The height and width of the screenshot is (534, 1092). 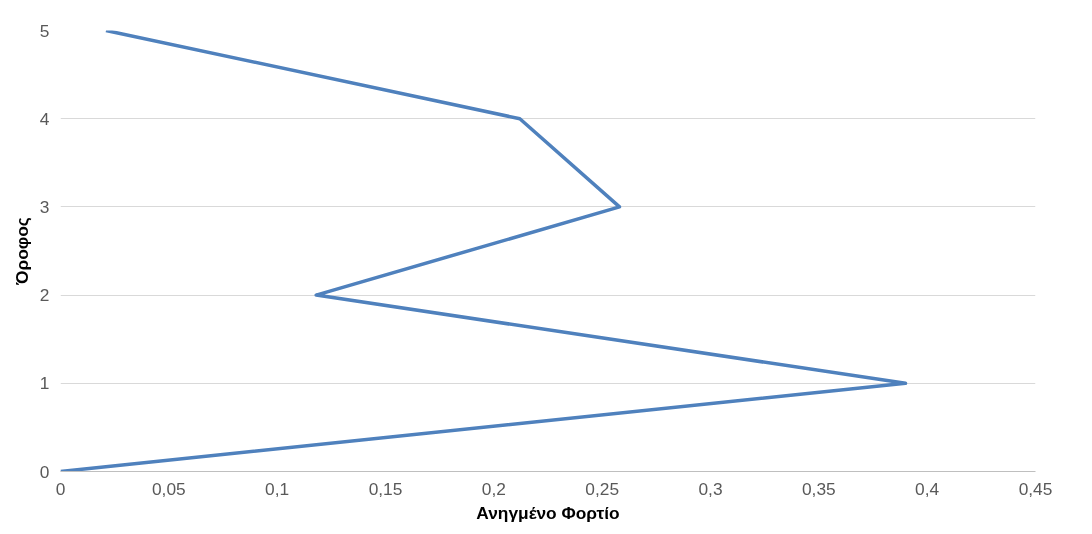 What do you see at coordinates (168, 488) in the screenshot?
I see `x-tick-label: 0,05` at bounding box center [168, 488].